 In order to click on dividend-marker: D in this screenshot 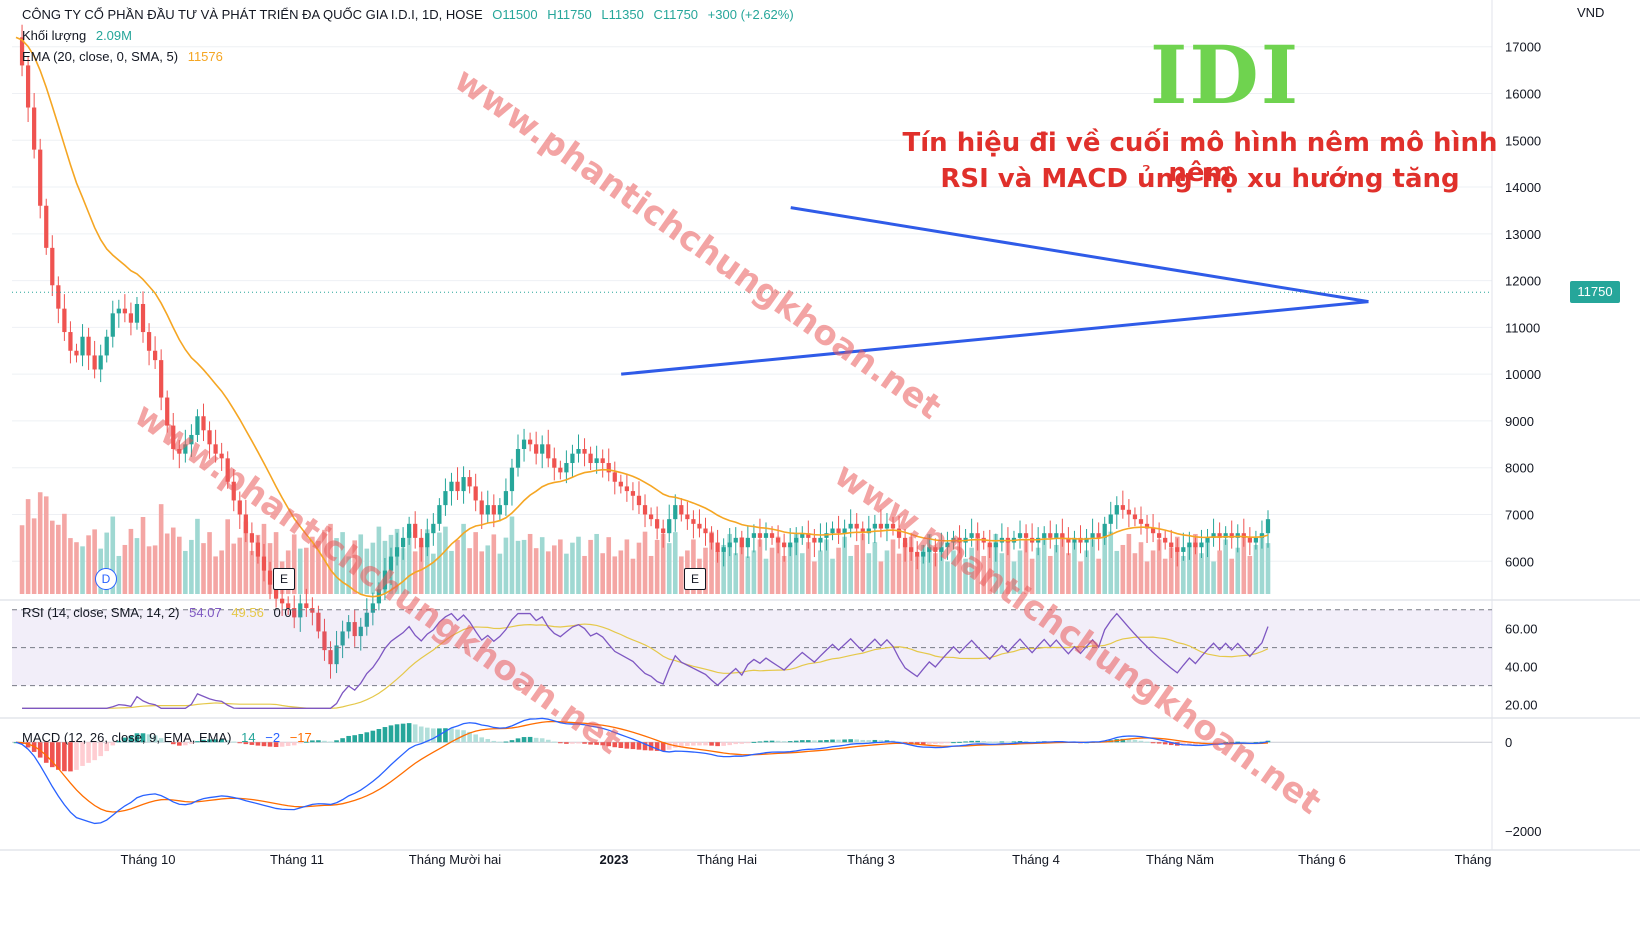, I will do `click(106, 579)`.